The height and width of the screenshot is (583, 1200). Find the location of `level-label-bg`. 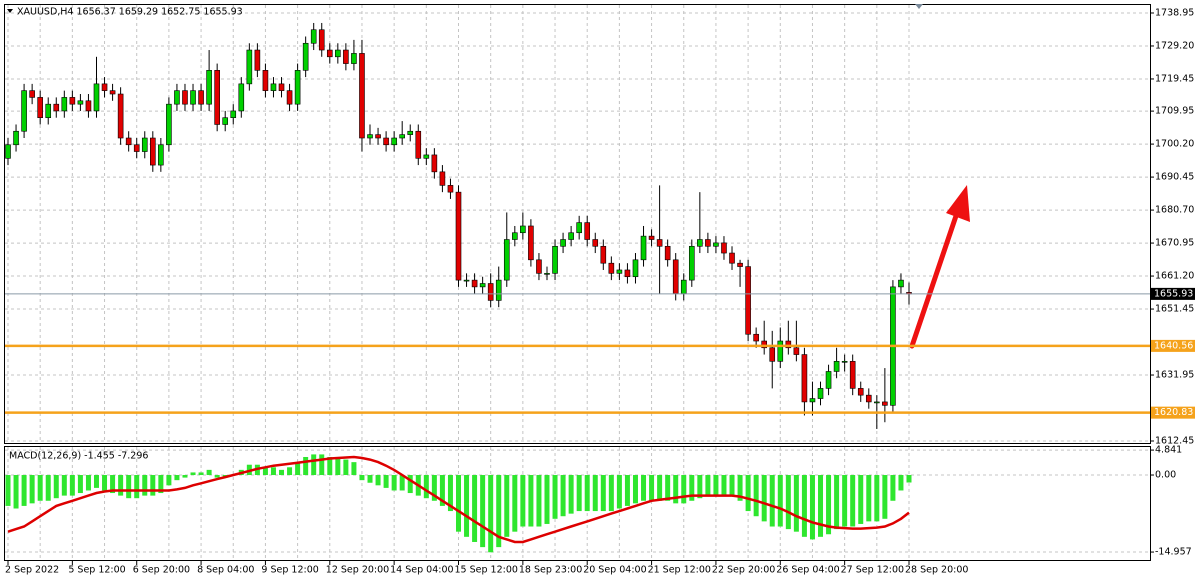

level-label-bg is located at coordinates (1173, 412).